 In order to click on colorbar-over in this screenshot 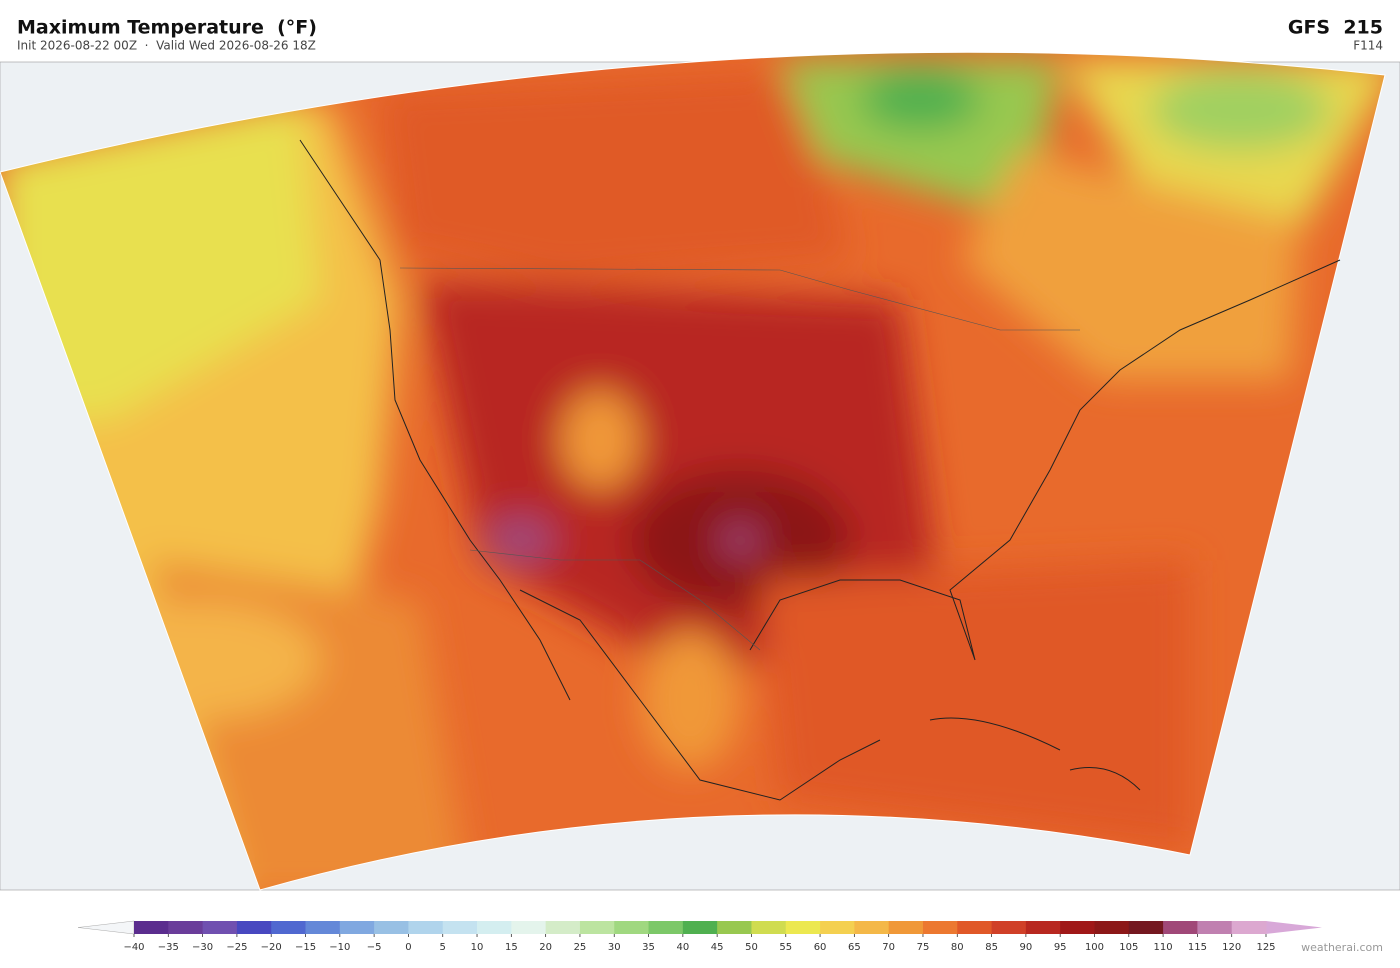, I will do `click(1294, 927)`.